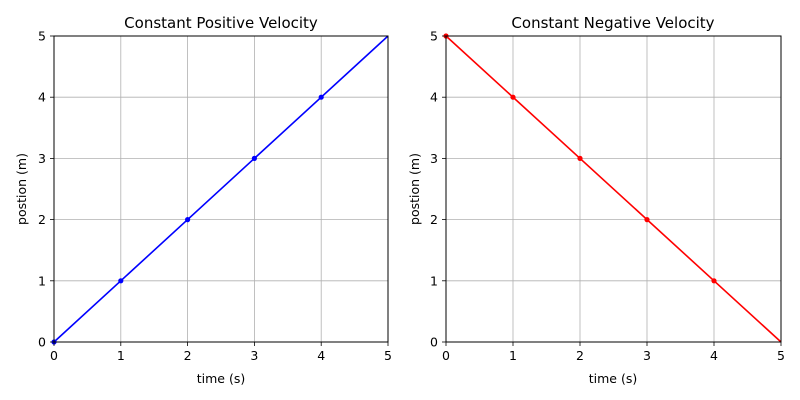 Image resolution: width=800 pixels, height=400 pixels. Describe the element at coordinates (612, 23) in the screenshot. I see `chart-title: Constant Negative Velocity` at that location.